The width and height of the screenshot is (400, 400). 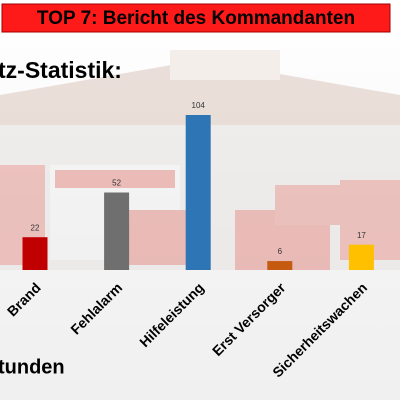 What do you see at coordinates (32, 367) in the screenshot?
I see `footer-text: tunden` at bounding box center [32, 367].